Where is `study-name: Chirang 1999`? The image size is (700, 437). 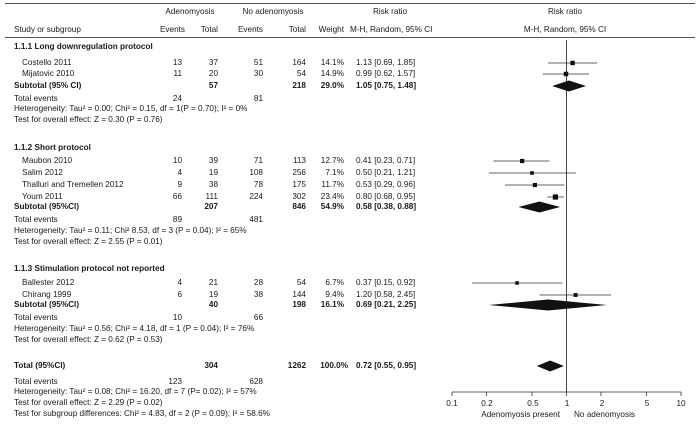 study-name: Chirang 1999 is located at coordinates (47, 294).